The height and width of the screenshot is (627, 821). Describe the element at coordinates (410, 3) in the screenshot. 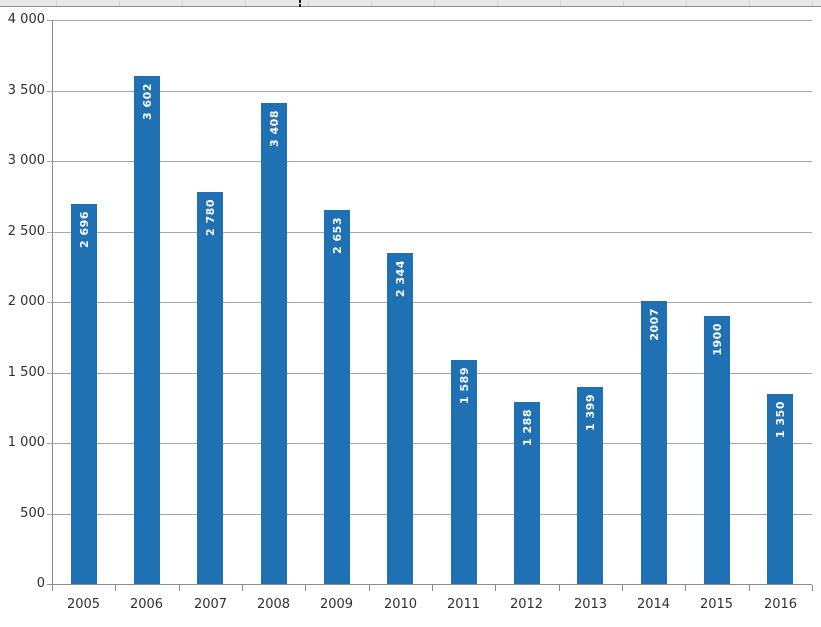

I see `worksheet-row-strip` at that location.